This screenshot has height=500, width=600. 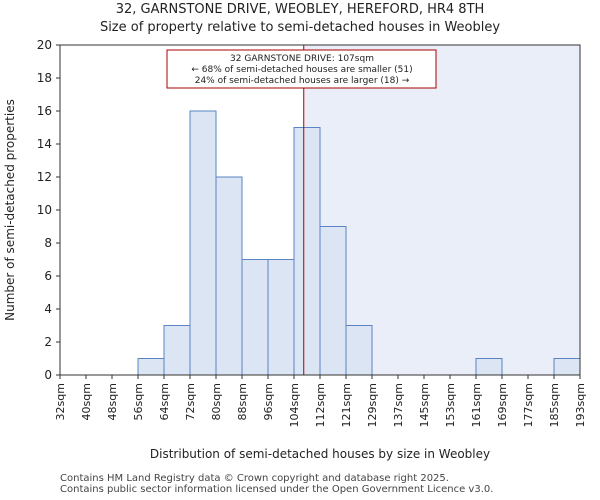 What do you see at coordinates (294, 405) in the screenshot?
I see `x-tick-label: 104sqm` at bounding box center [294, 405].